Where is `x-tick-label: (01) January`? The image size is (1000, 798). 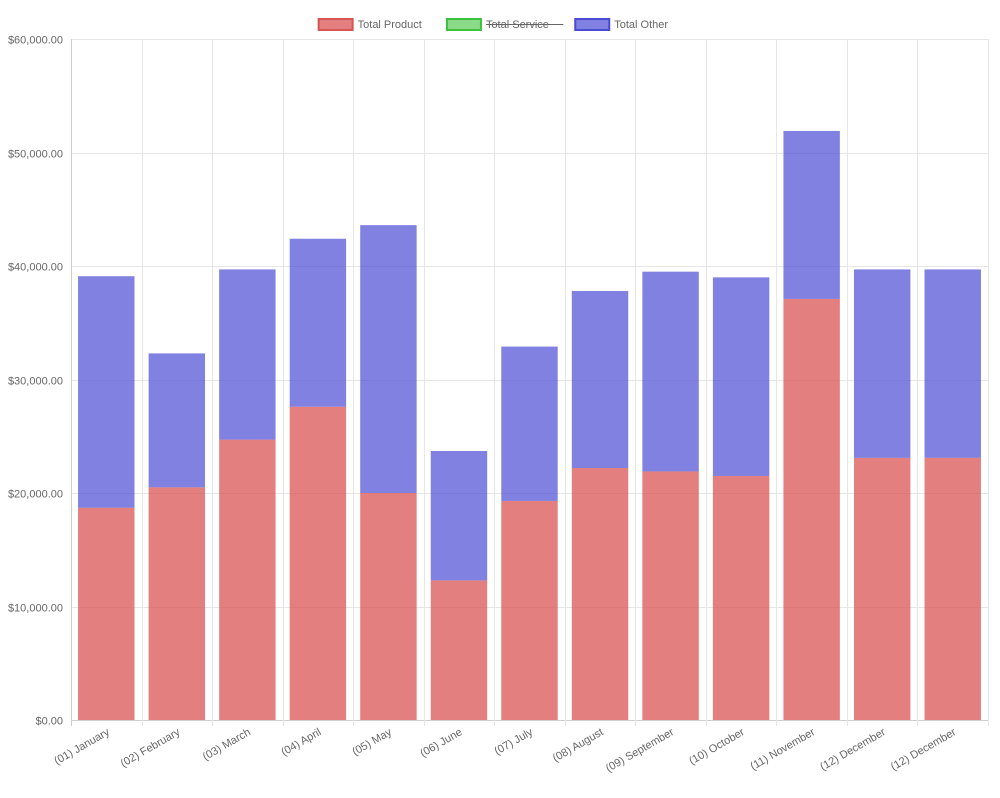 x-tick-label: (01) January is located at coordinates (82, 747).